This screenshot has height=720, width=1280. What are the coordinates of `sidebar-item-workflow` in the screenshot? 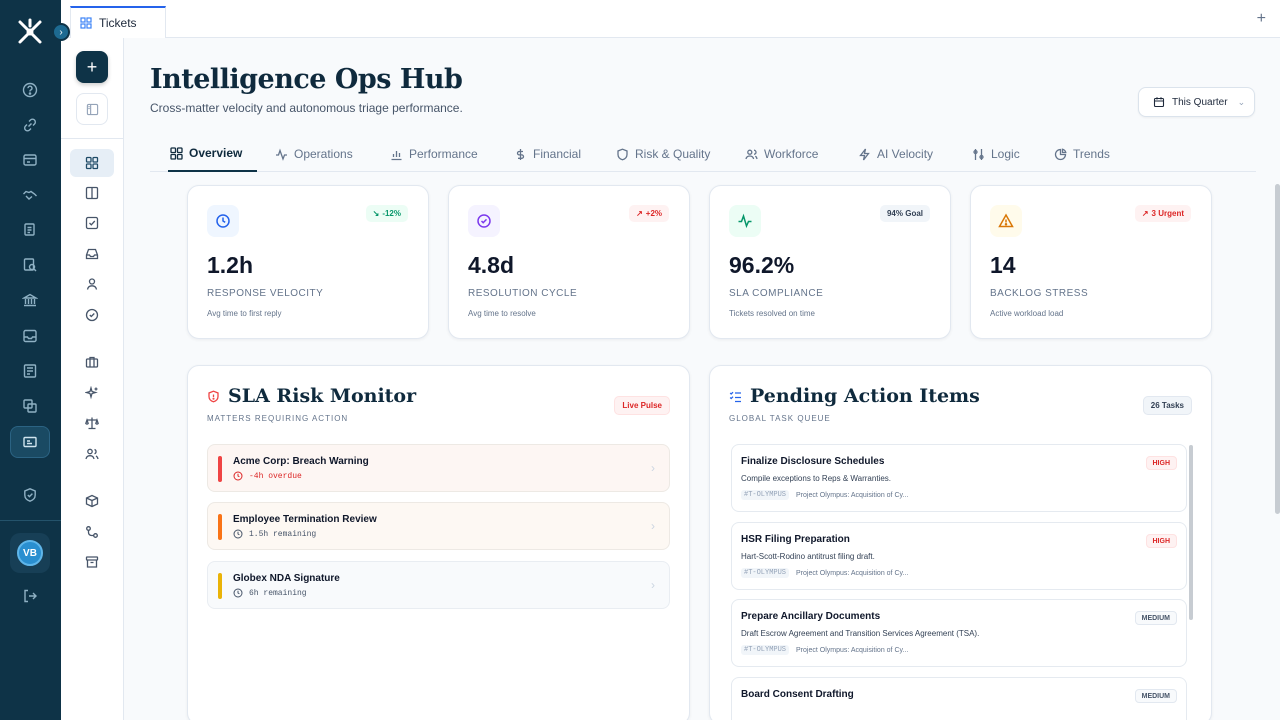 It's located at (92, 532).